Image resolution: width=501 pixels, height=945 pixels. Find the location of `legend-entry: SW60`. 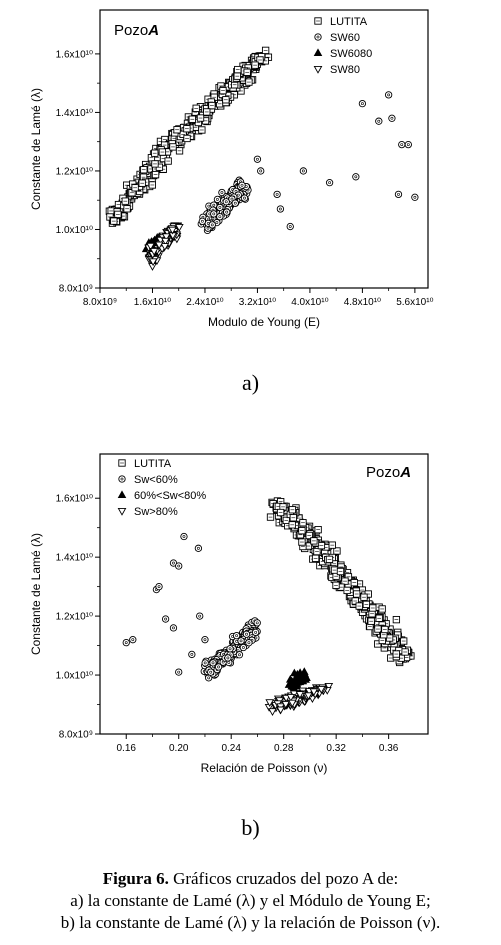

legend-entry: SW60 is located at coordinates (345, 38).